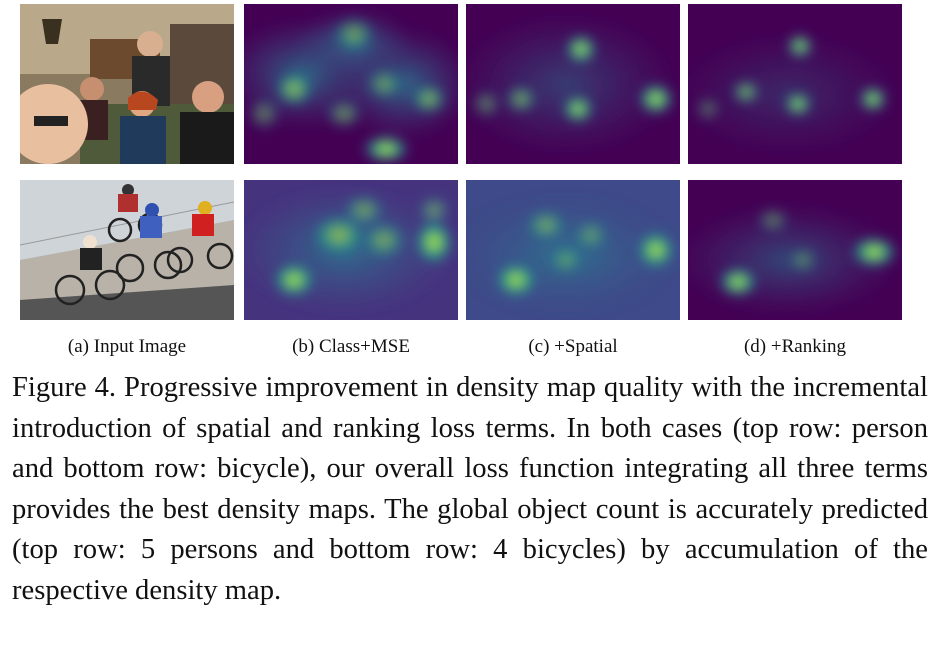 Image resolution: width=950 pixels, height=666 pixels. I want to click on density-map-bicycle-spatial, so click(573, 250).